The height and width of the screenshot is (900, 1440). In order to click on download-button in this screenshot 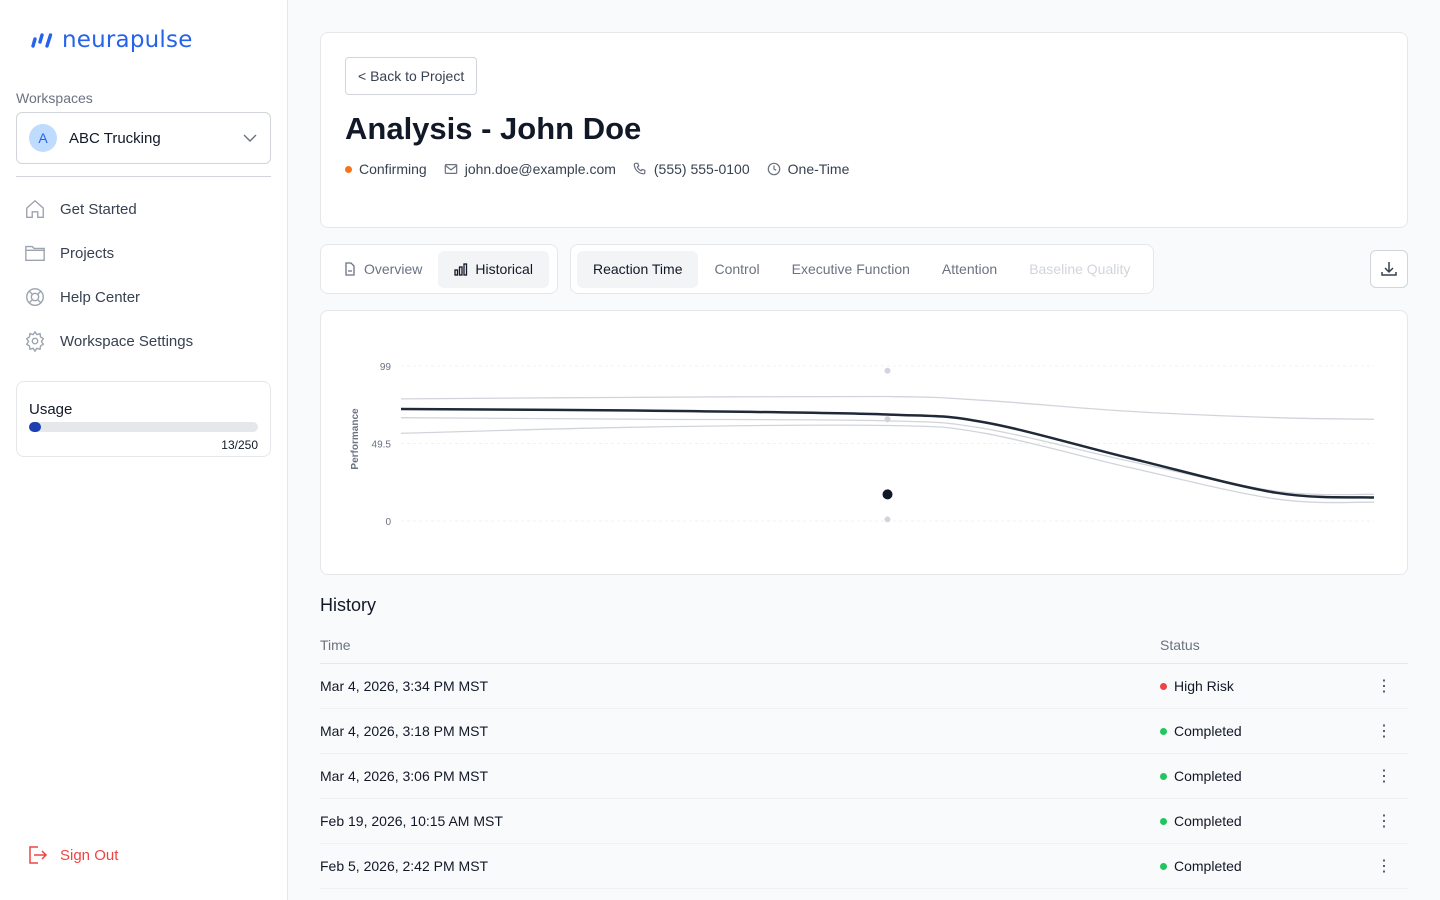, I will do `click(1389, 269)`.